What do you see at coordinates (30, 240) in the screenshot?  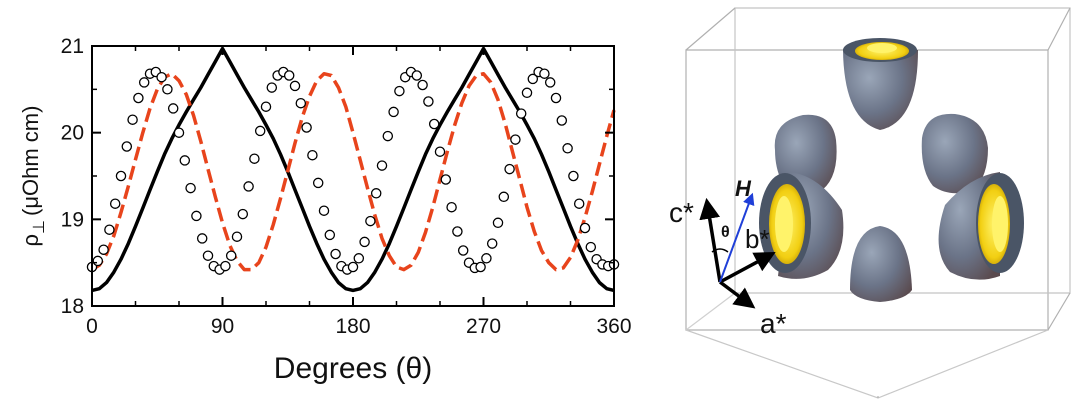 I see `y-axis-symbol: ρ` at bounding box center [30, 240].